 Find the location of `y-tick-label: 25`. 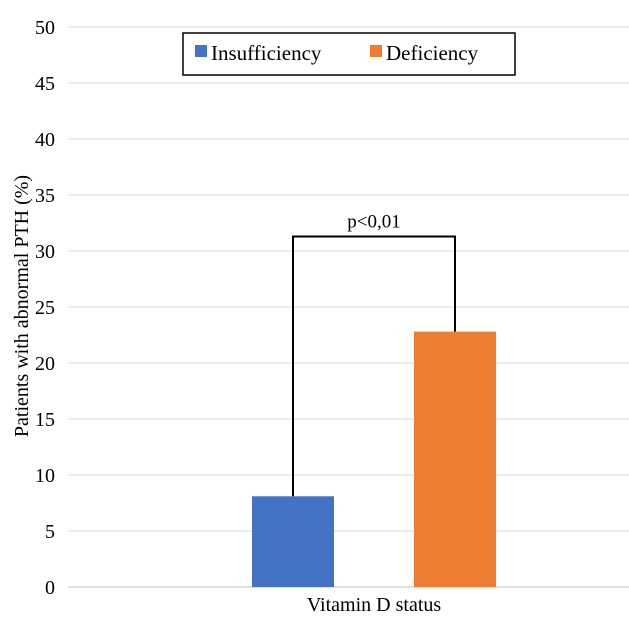

y-tick-label: 25 is located at coordinates (45, 308).